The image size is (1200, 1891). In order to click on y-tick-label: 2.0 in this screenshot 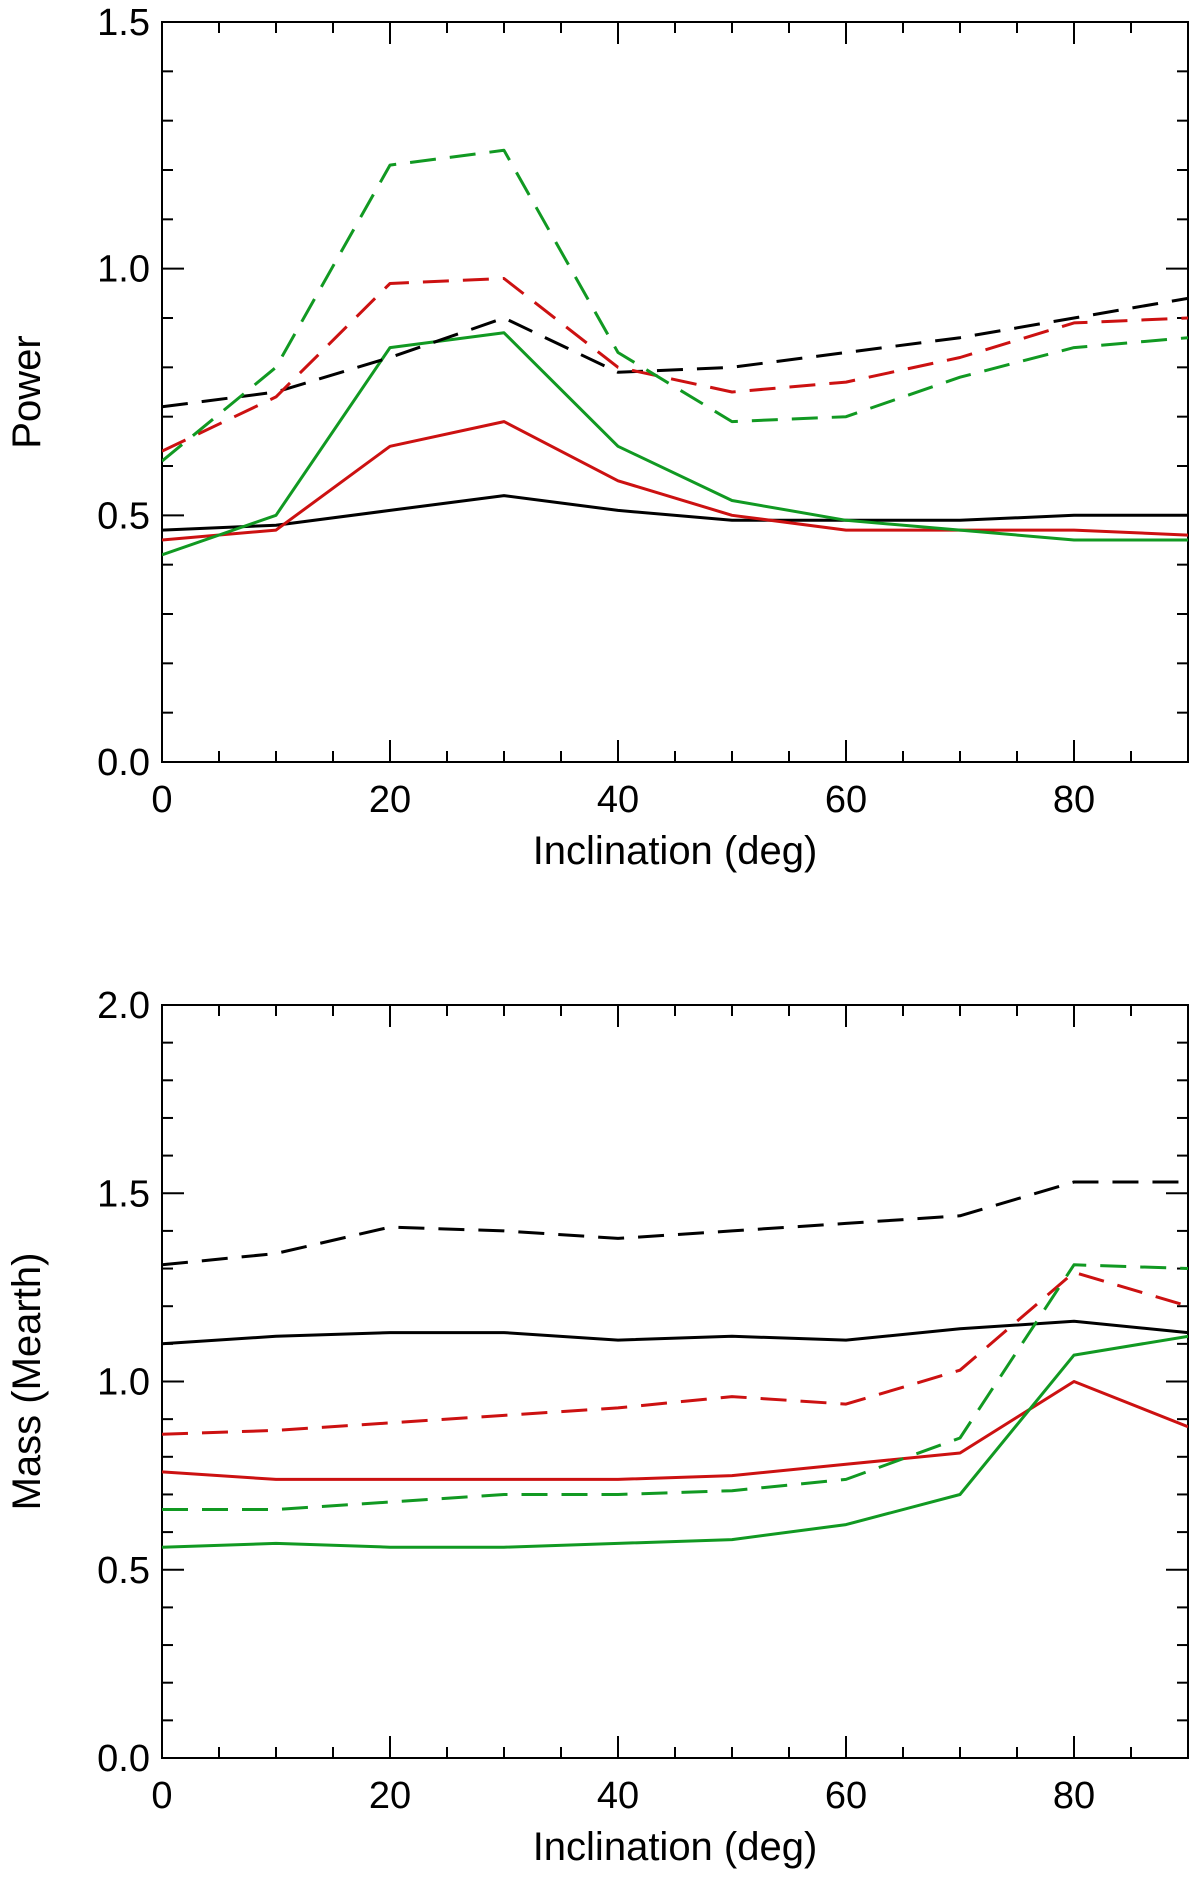, I will do `click(123, 1006)`.